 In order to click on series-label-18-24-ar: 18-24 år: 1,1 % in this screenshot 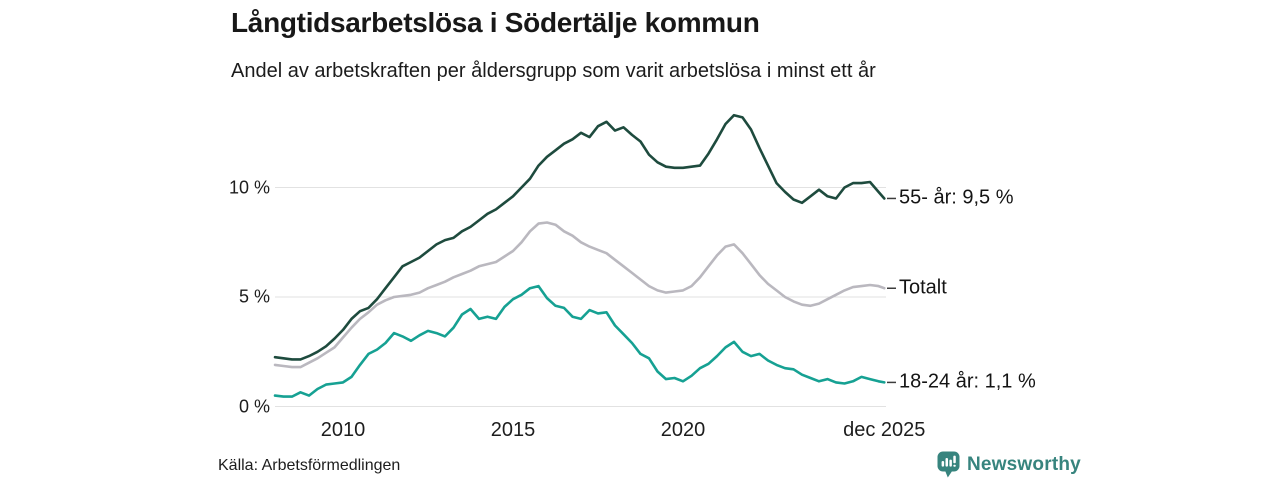, I will do `click(967, 381)`.